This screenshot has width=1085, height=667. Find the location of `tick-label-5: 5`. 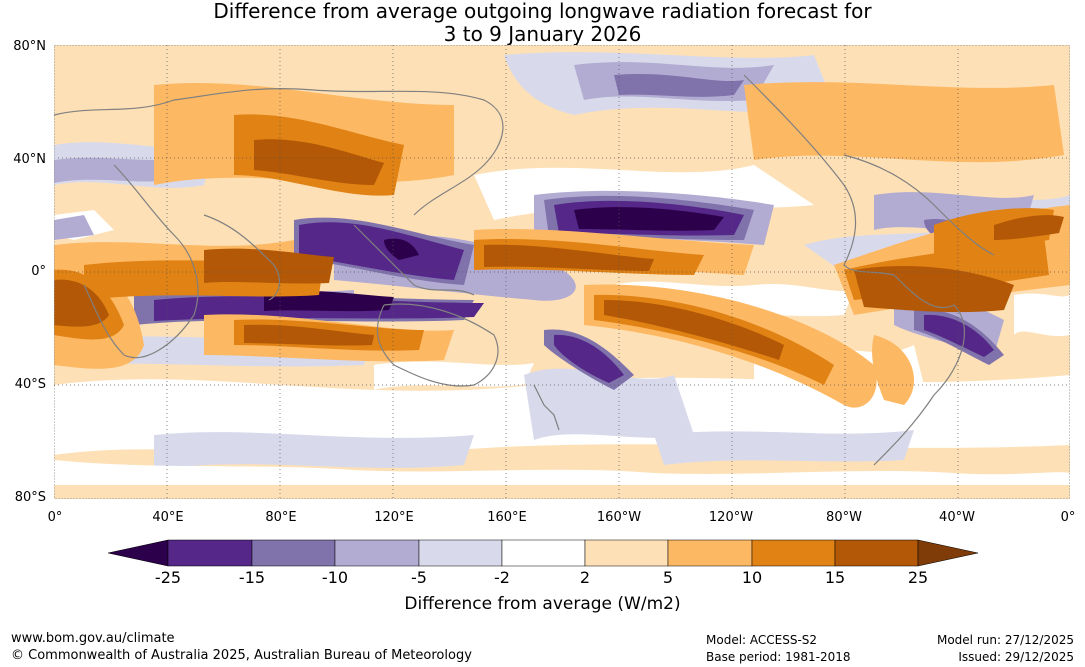

tick-label-5: 5 is located at coordinates (668, 577).